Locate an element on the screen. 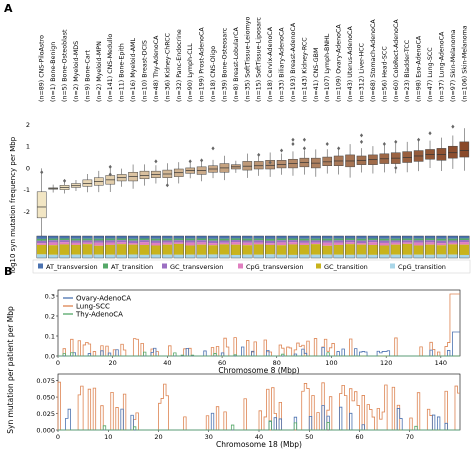 This screenshot has height=452, width=474. xtick-label: 120 is located at coordinates (386, 363).